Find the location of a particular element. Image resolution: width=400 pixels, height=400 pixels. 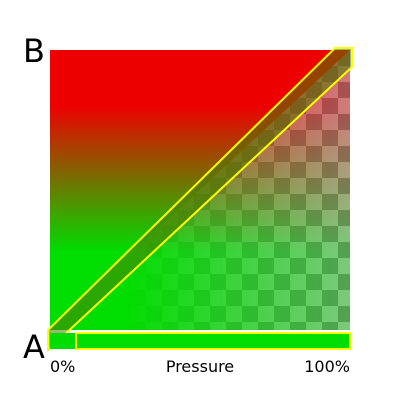

label-b: B is located at coordinates (34, 51).